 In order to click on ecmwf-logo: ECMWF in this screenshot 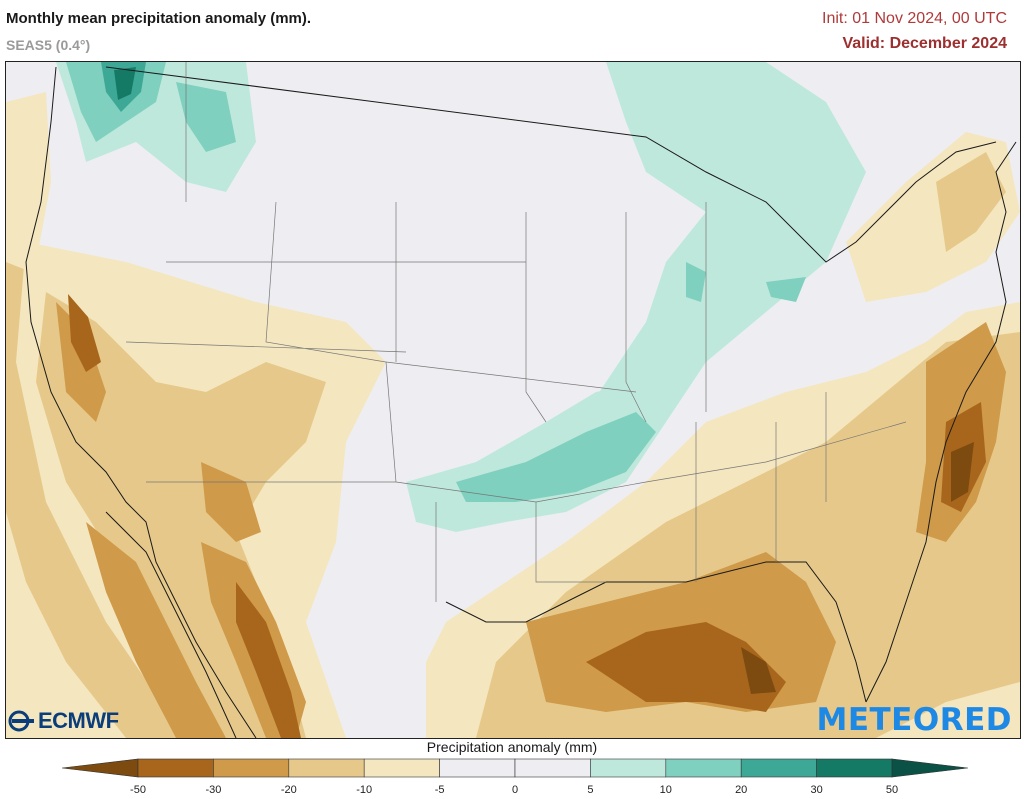, I will do `click(63, 721)`.